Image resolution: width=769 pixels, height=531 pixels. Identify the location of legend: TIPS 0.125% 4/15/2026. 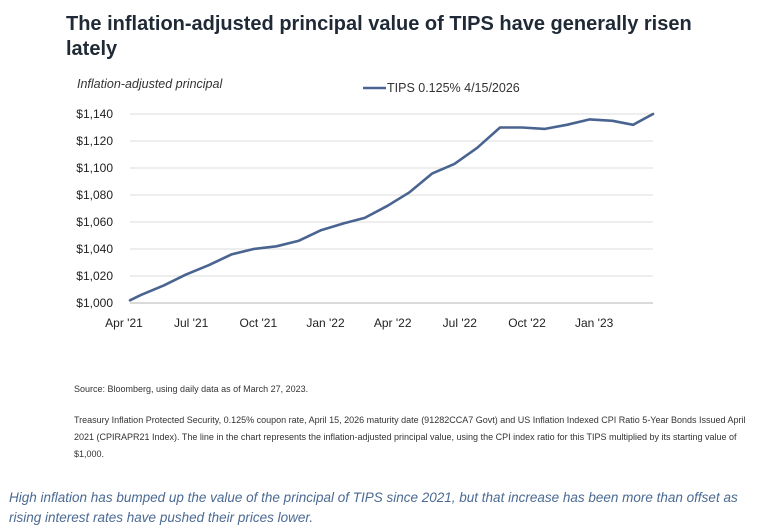
(441, 88).